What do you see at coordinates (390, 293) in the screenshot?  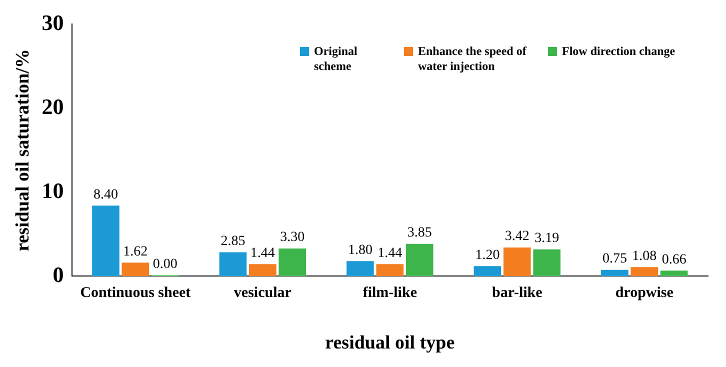 I see `x-tick-label: film-like` at bounding box center [390, 293].